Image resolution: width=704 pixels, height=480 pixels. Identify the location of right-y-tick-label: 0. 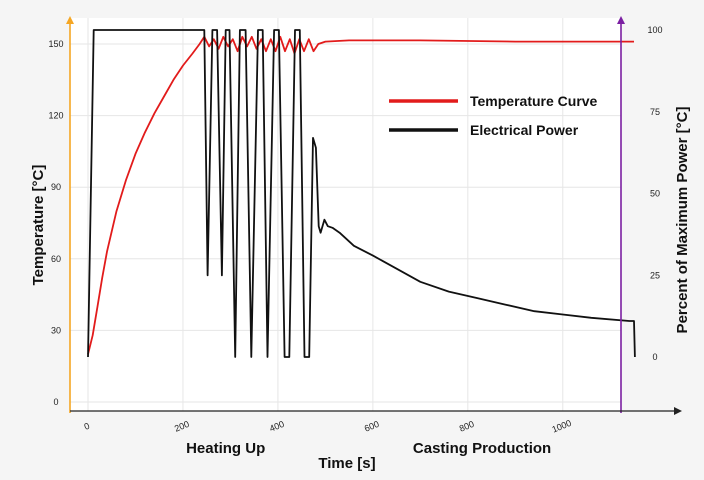
(654, 357).